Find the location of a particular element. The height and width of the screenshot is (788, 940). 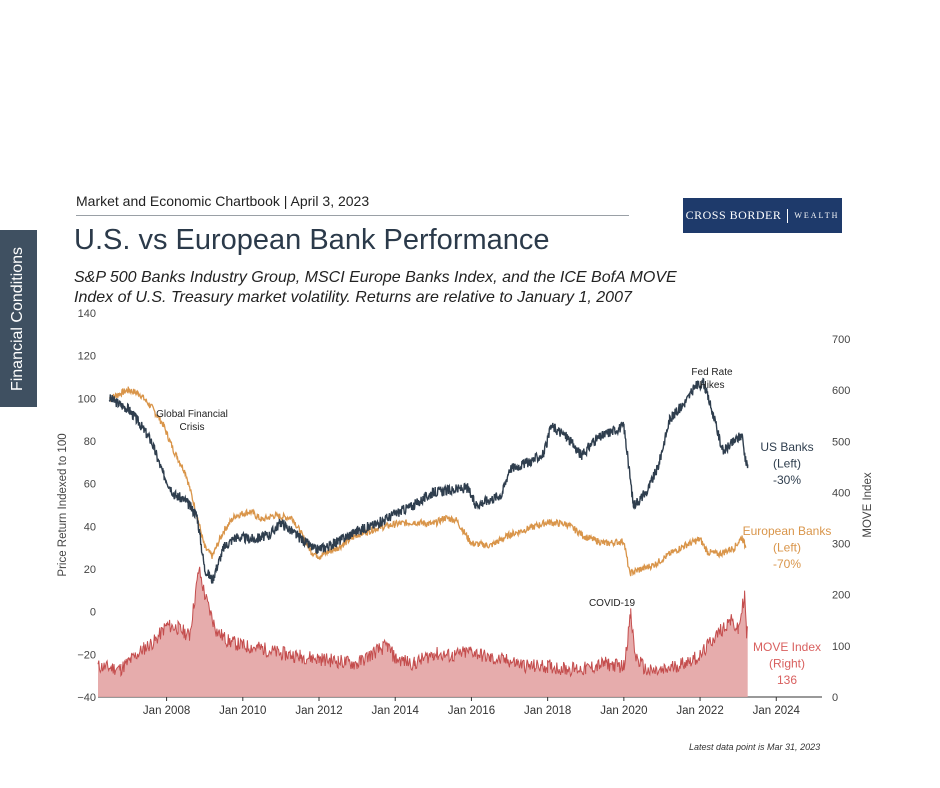

x-tick-label: Jan 2020 is located at coordinates (623, 711).